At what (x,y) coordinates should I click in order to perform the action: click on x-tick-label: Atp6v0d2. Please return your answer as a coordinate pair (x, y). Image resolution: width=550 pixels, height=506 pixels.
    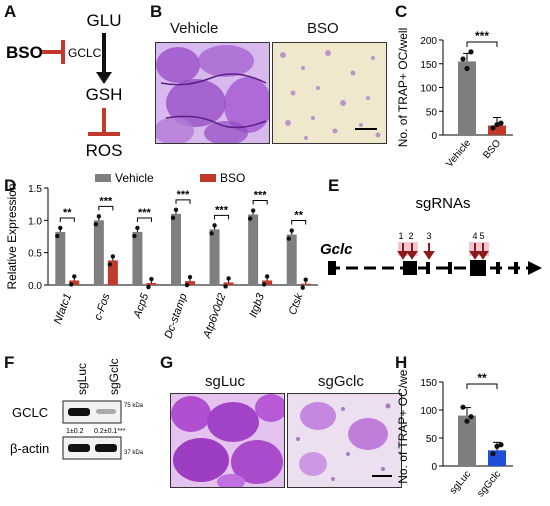
    Looking at the image, I should click on (215, 316).